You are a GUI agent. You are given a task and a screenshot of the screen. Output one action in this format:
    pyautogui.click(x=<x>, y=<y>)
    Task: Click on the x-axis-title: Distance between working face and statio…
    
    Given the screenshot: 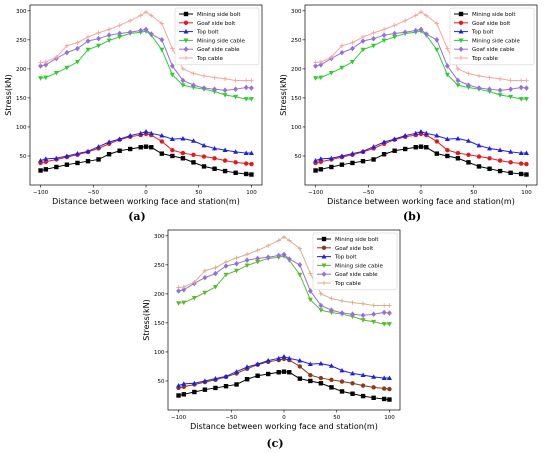 What is the action you would take?
    pyautogui.click(x=421, y=201)
    